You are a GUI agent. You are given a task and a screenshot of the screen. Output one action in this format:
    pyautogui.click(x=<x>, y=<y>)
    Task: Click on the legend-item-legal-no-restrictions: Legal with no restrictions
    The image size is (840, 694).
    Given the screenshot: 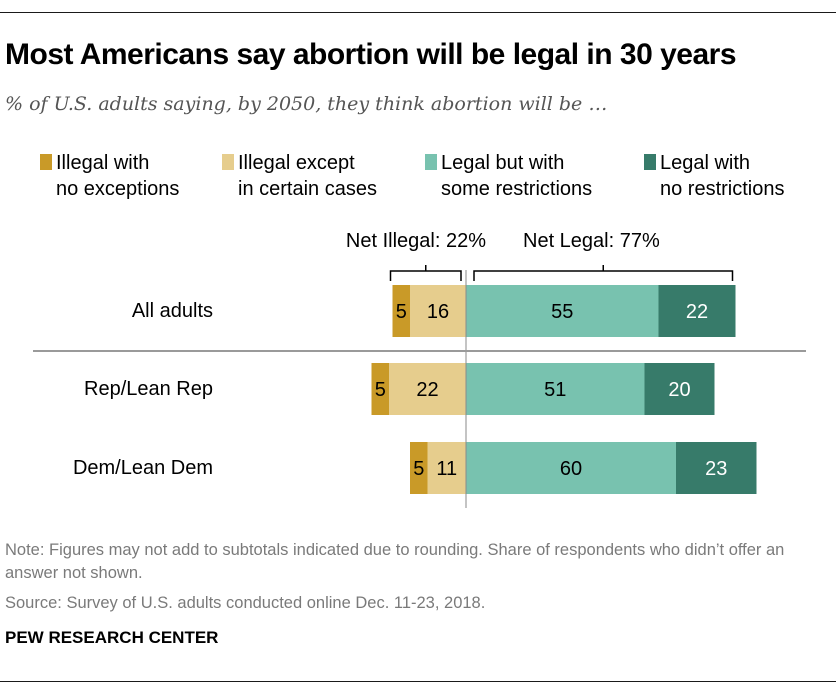 What is the action you would take?
    pyautogui.click(x=714, y=176)
    